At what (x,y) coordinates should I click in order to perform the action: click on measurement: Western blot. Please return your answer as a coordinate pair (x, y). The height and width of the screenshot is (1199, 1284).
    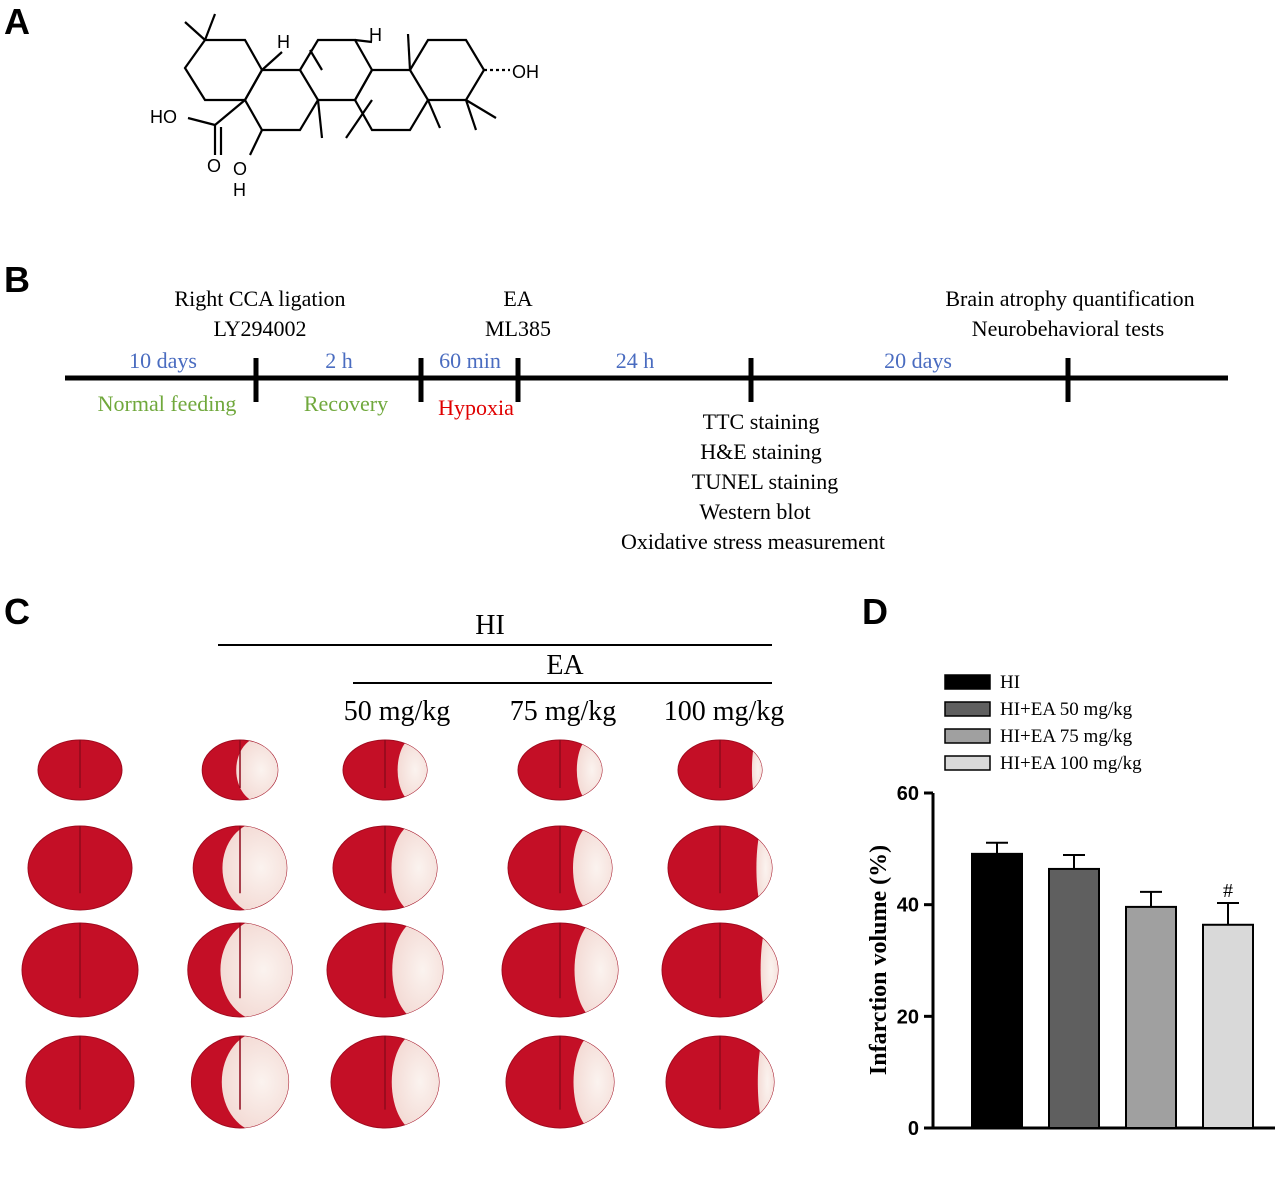
    Looking at the image, I should click on (754, 511).